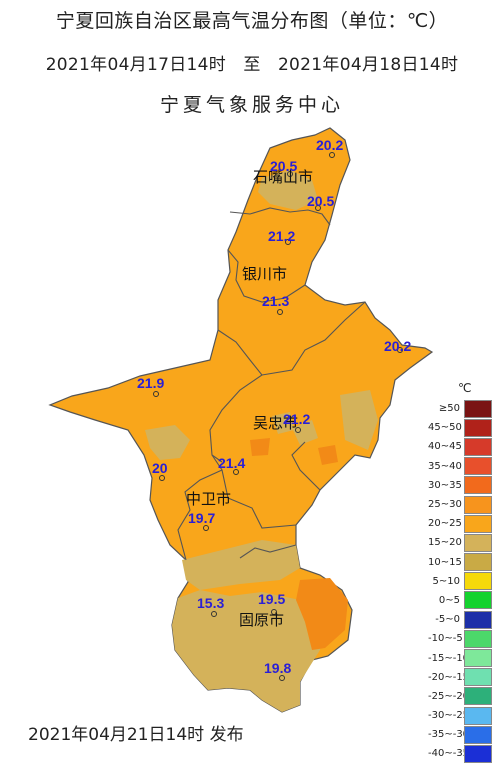 The width and height of the screenshot is (504, 777). I want to click on legend-item: -35~-30, so click(465, 734).